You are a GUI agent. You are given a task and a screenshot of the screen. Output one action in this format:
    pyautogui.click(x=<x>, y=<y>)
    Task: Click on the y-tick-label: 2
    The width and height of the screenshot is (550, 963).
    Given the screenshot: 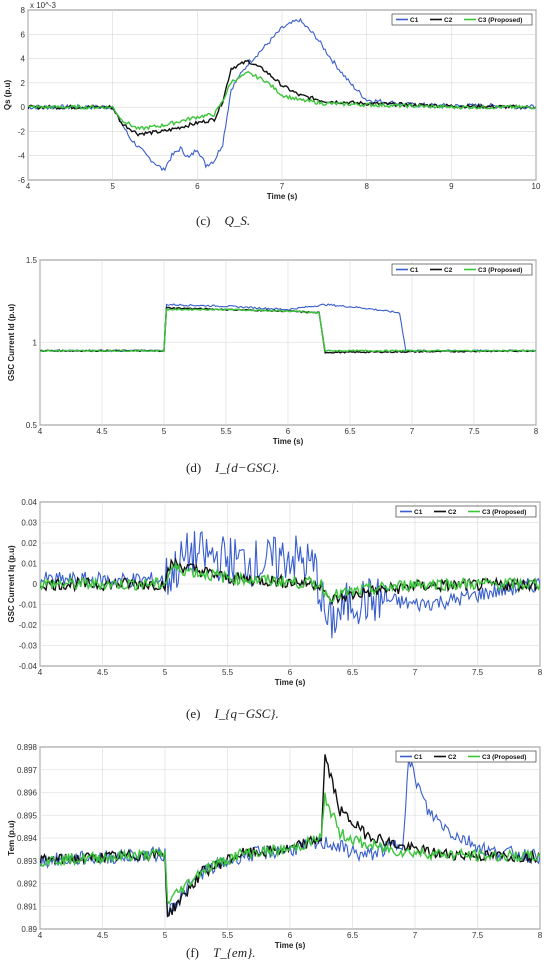 What is the action you would take?
    pyautogui.click(x=23, y=83)
    